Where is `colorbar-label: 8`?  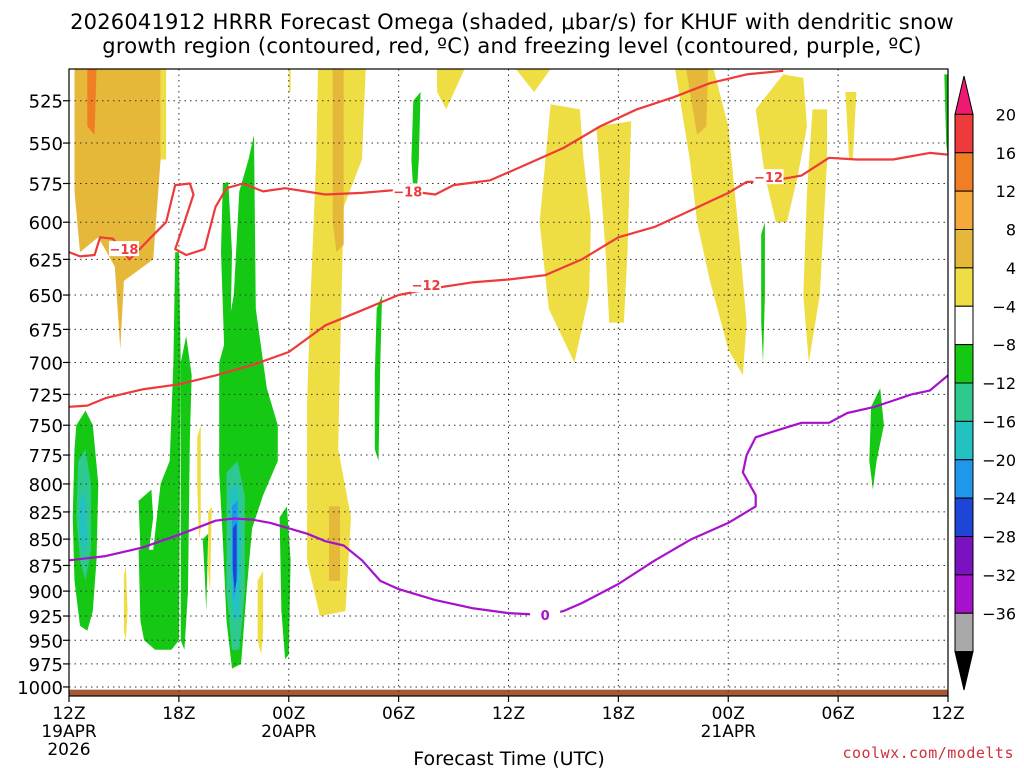 colorbar-label: 8 is located at coordinates (1011, 230).